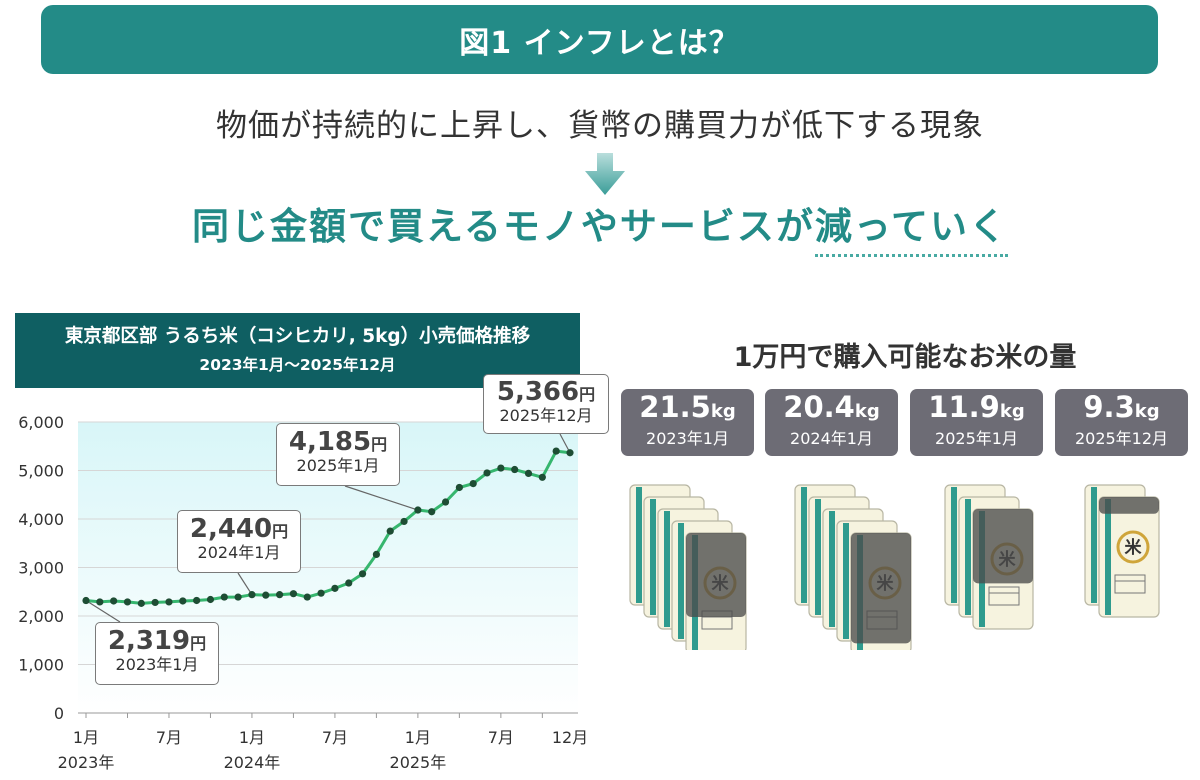 This screenshot has height=780, width=1200. Describe the element at coordinates (157, 665) in the screenshot. I see `callout-date: 2023年1月` at that location.